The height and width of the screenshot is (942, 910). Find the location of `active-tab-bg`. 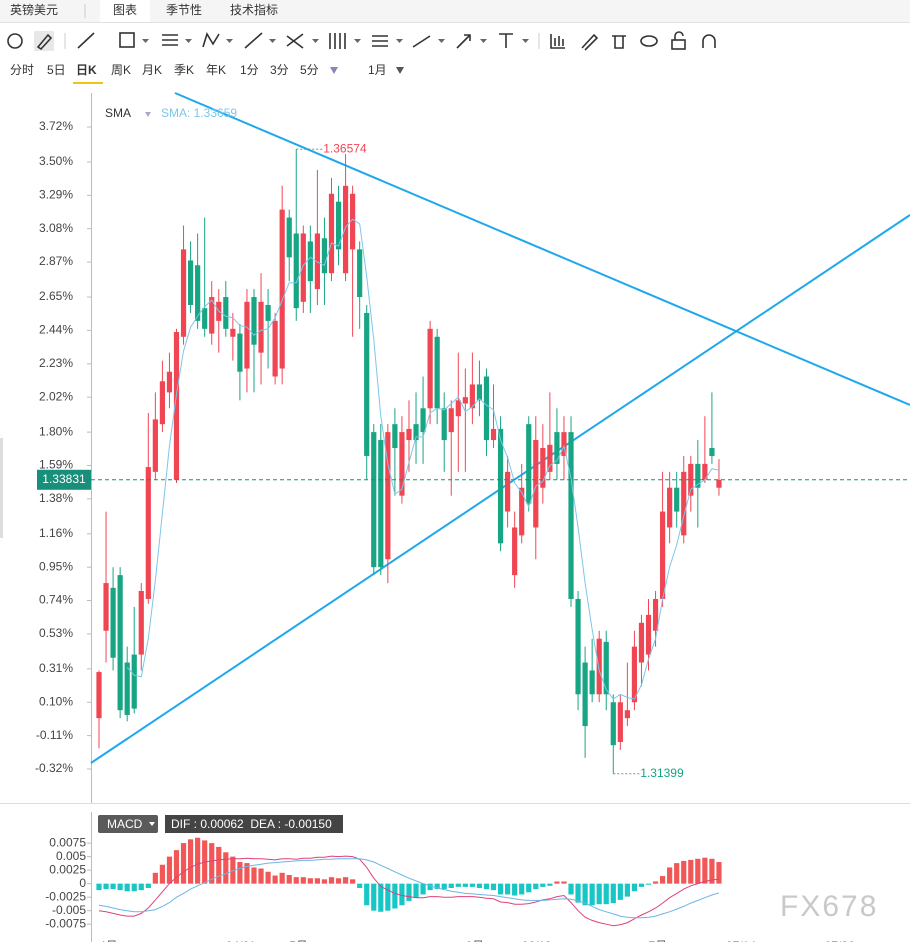

active-tab-bg is located at coordinates (125, 11).